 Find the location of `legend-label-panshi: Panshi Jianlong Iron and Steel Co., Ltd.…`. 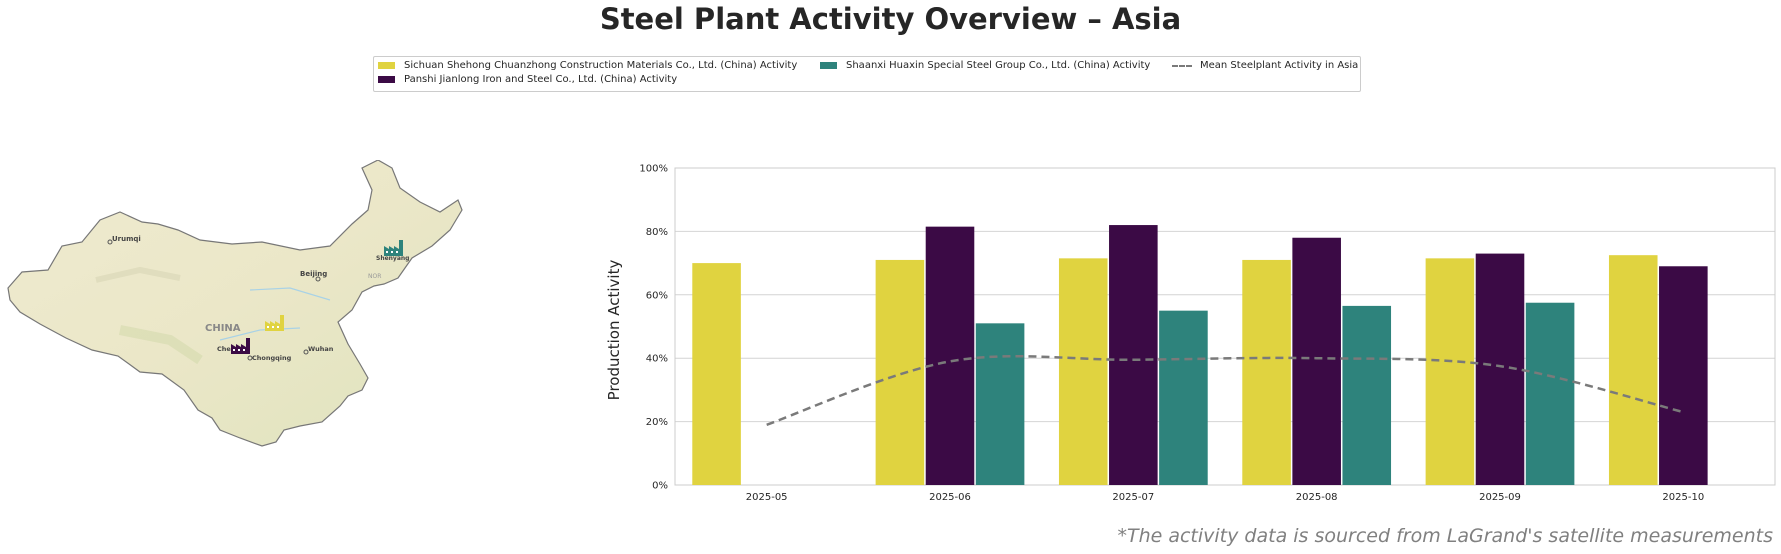

legend-label-panshi: Panshi Jianlong Iron and Steel Co., Ltd.… is located at coordinates (541, 79).